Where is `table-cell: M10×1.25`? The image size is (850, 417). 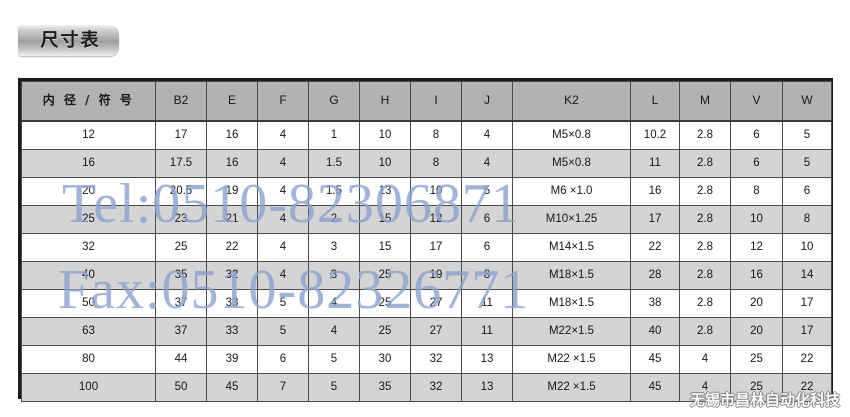
table-cell: M10×1.25 is located at coordinates (571, 219).